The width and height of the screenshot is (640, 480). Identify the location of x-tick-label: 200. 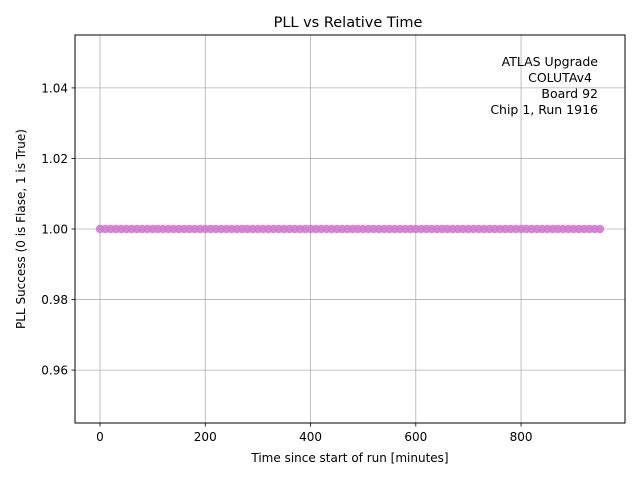
(205, 437).